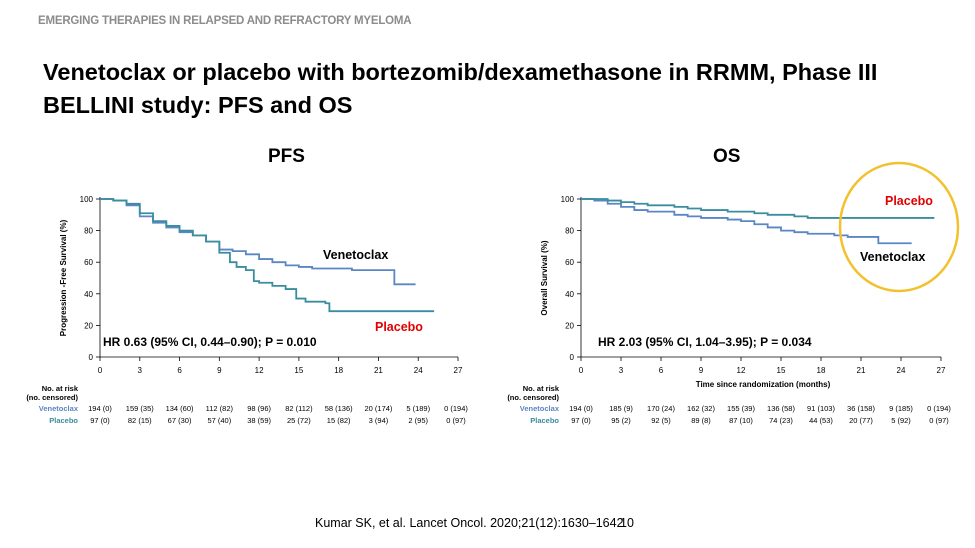  What do you see at coordinates (210, 342) in the screenshot?
I see `pfs-hr-annotation: HR 0.63 (95% CI, 0.44–0.90); P = 0.010` at bounding box center [210, 342].